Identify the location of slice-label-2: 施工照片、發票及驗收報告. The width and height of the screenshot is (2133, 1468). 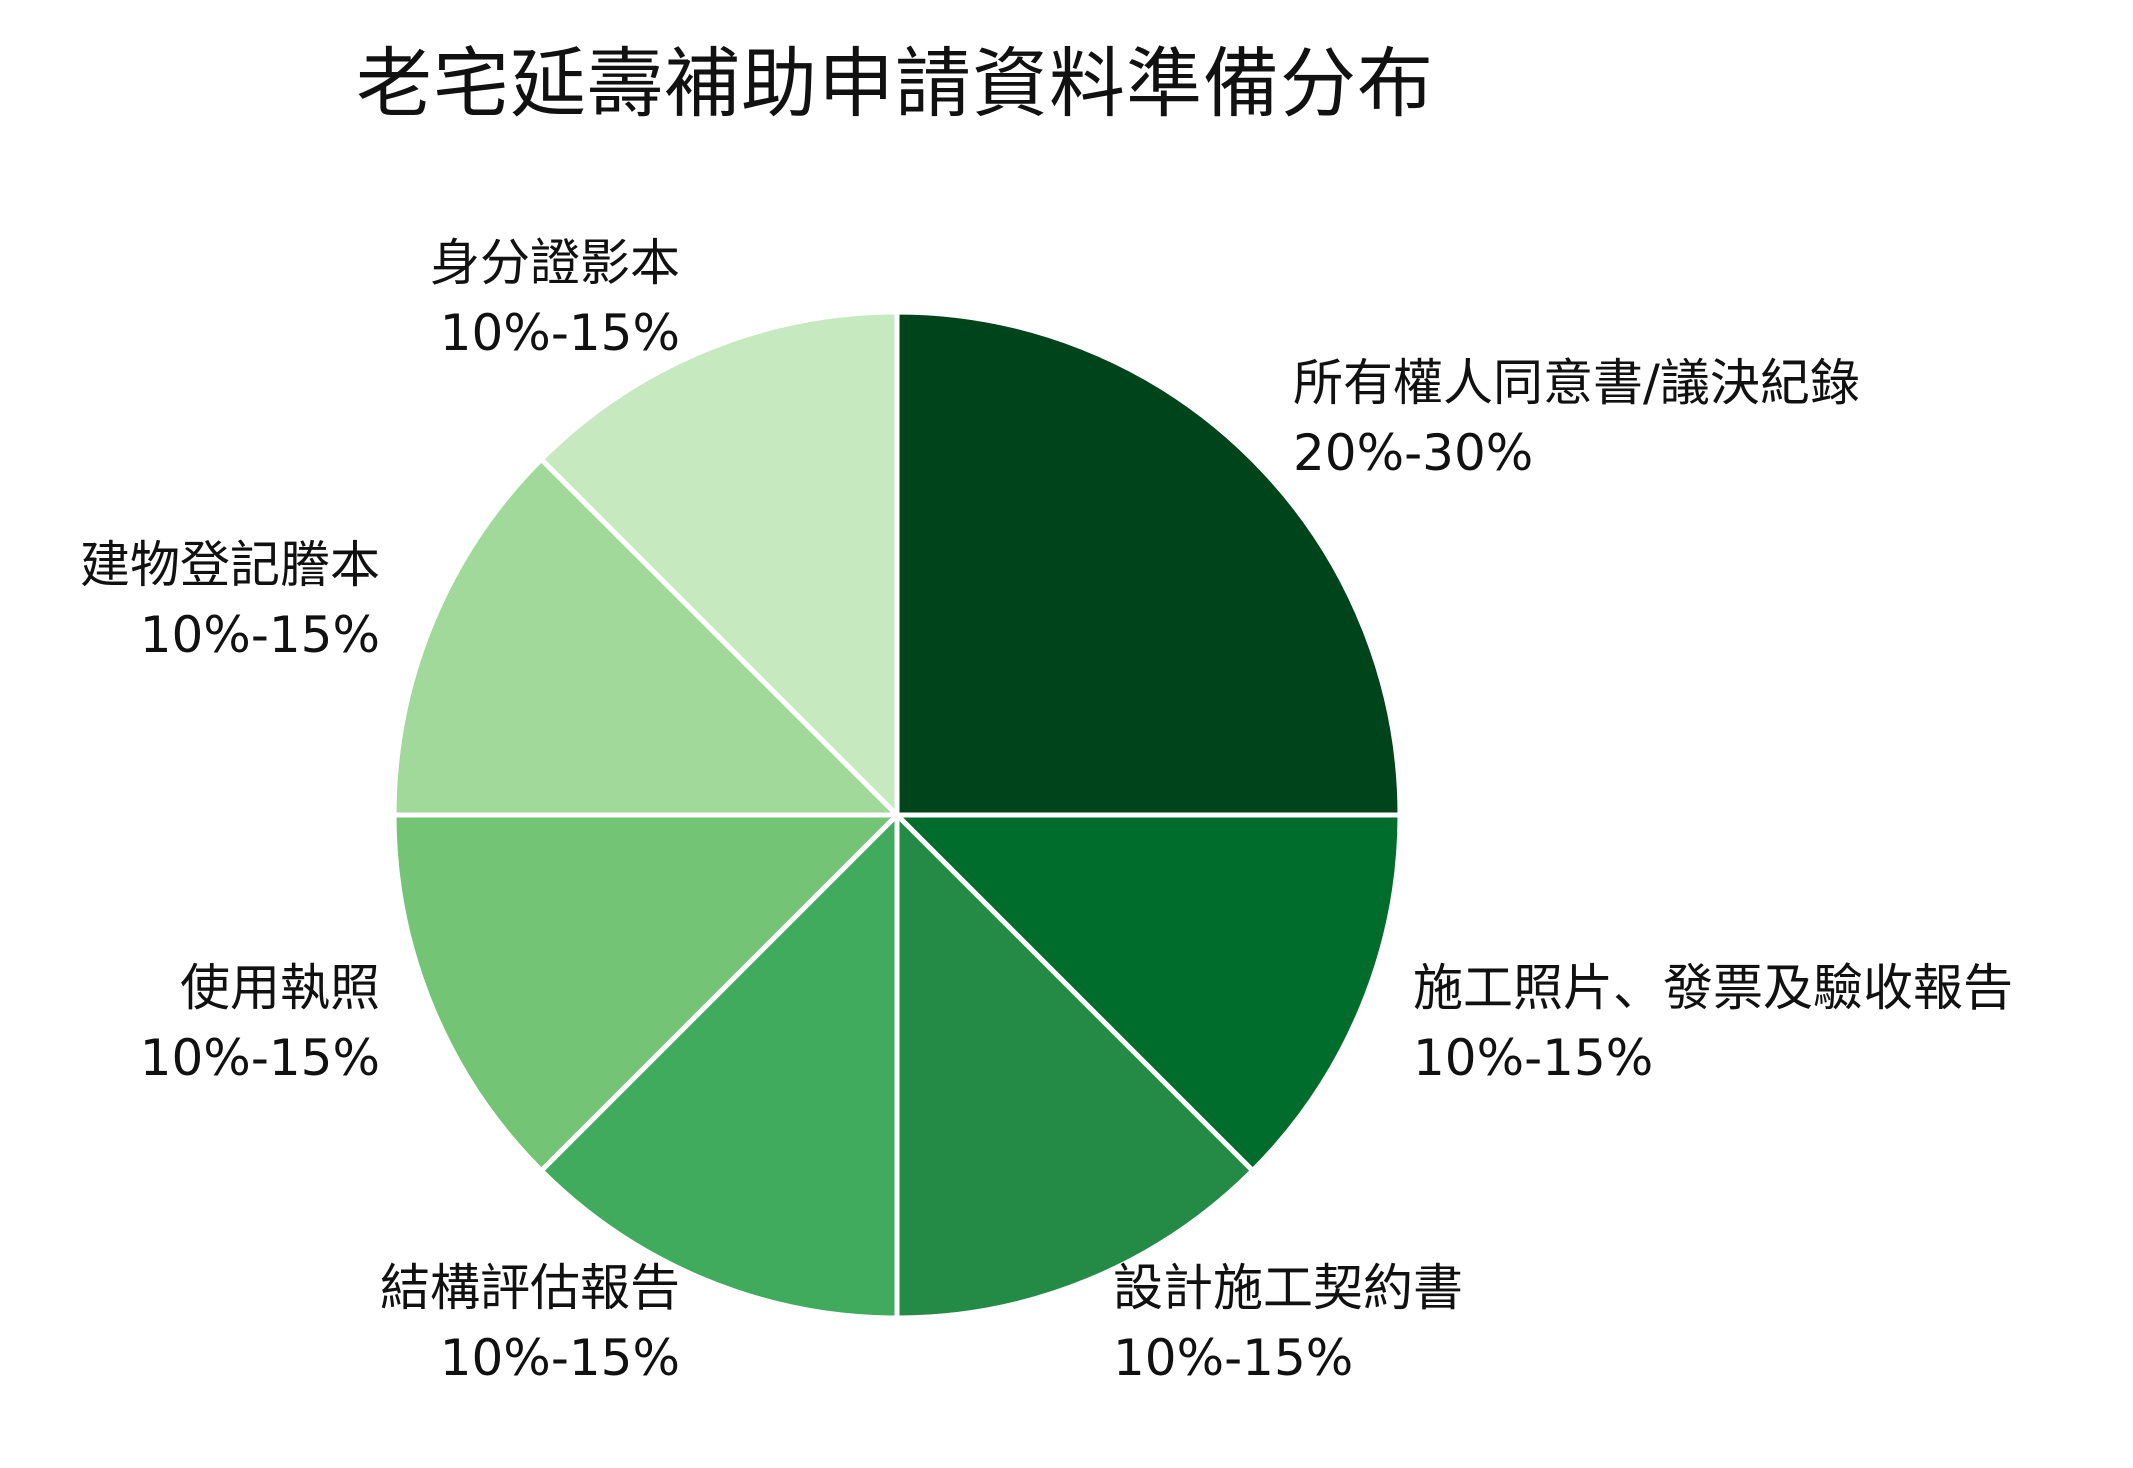
(1713, 988).